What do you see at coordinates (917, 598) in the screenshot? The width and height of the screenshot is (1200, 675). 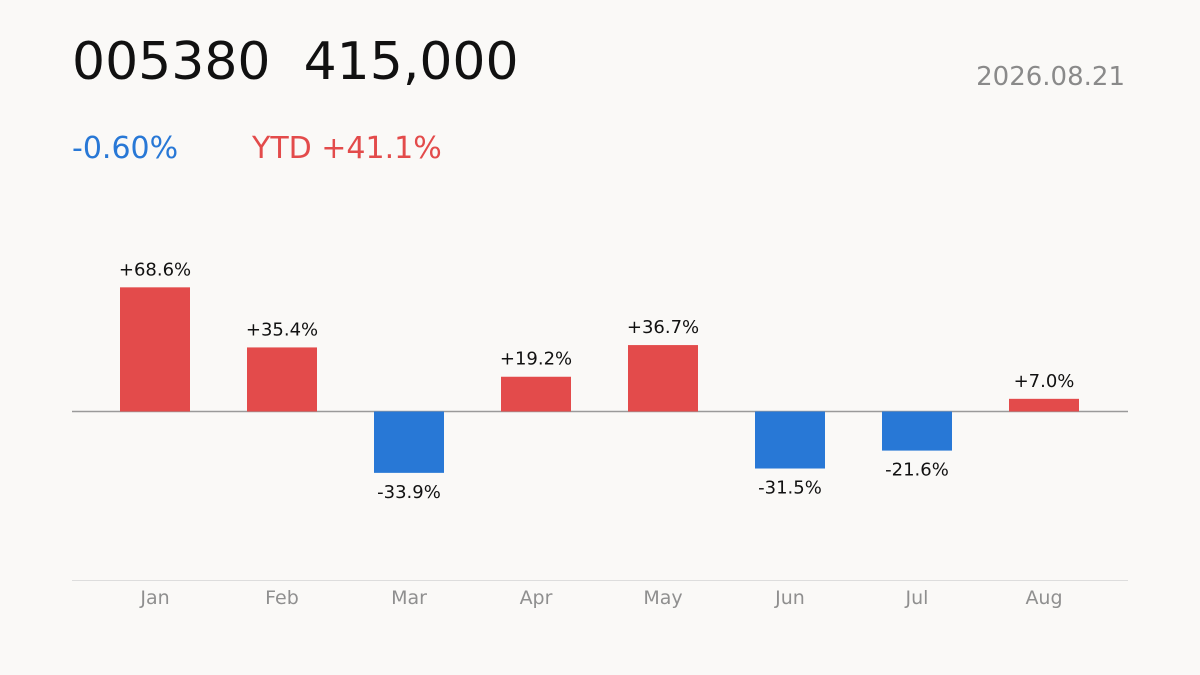 I see `month-label-jul: Jul` at bounding box center [917, 598].